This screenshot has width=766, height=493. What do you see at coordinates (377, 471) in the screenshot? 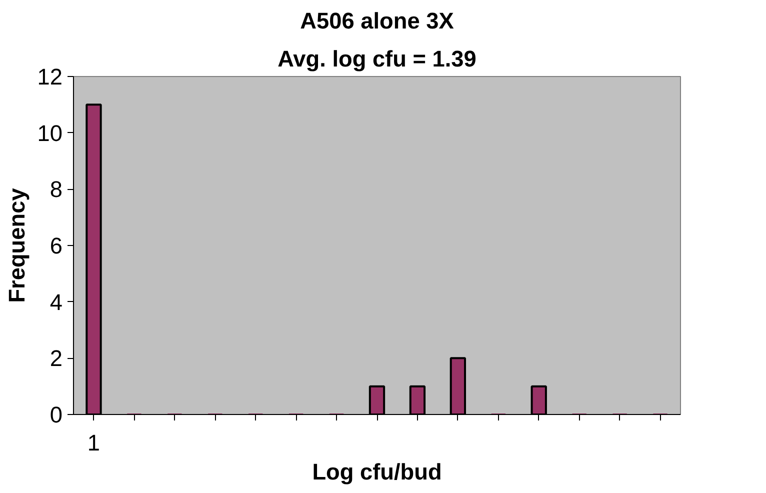
I see `x-axis-title: Log cfu/bud` at bounding box center [377, 471].